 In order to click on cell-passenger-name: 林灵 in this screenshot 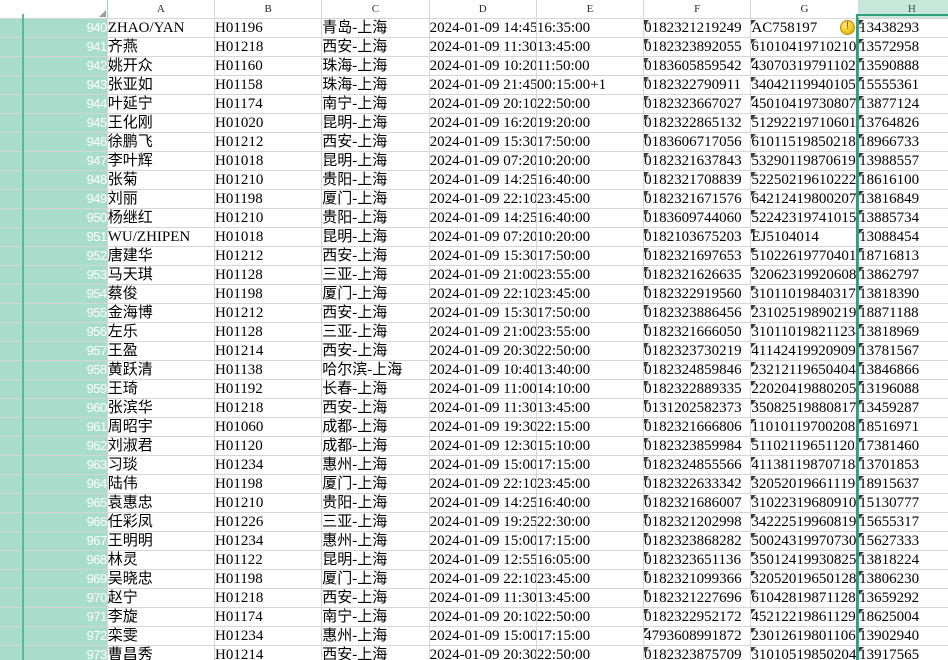, I will do `click(161, 560)`.